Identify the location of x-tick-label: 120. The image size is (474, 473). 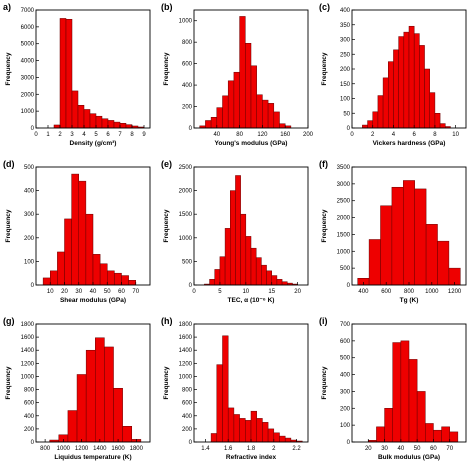
(262, 135).